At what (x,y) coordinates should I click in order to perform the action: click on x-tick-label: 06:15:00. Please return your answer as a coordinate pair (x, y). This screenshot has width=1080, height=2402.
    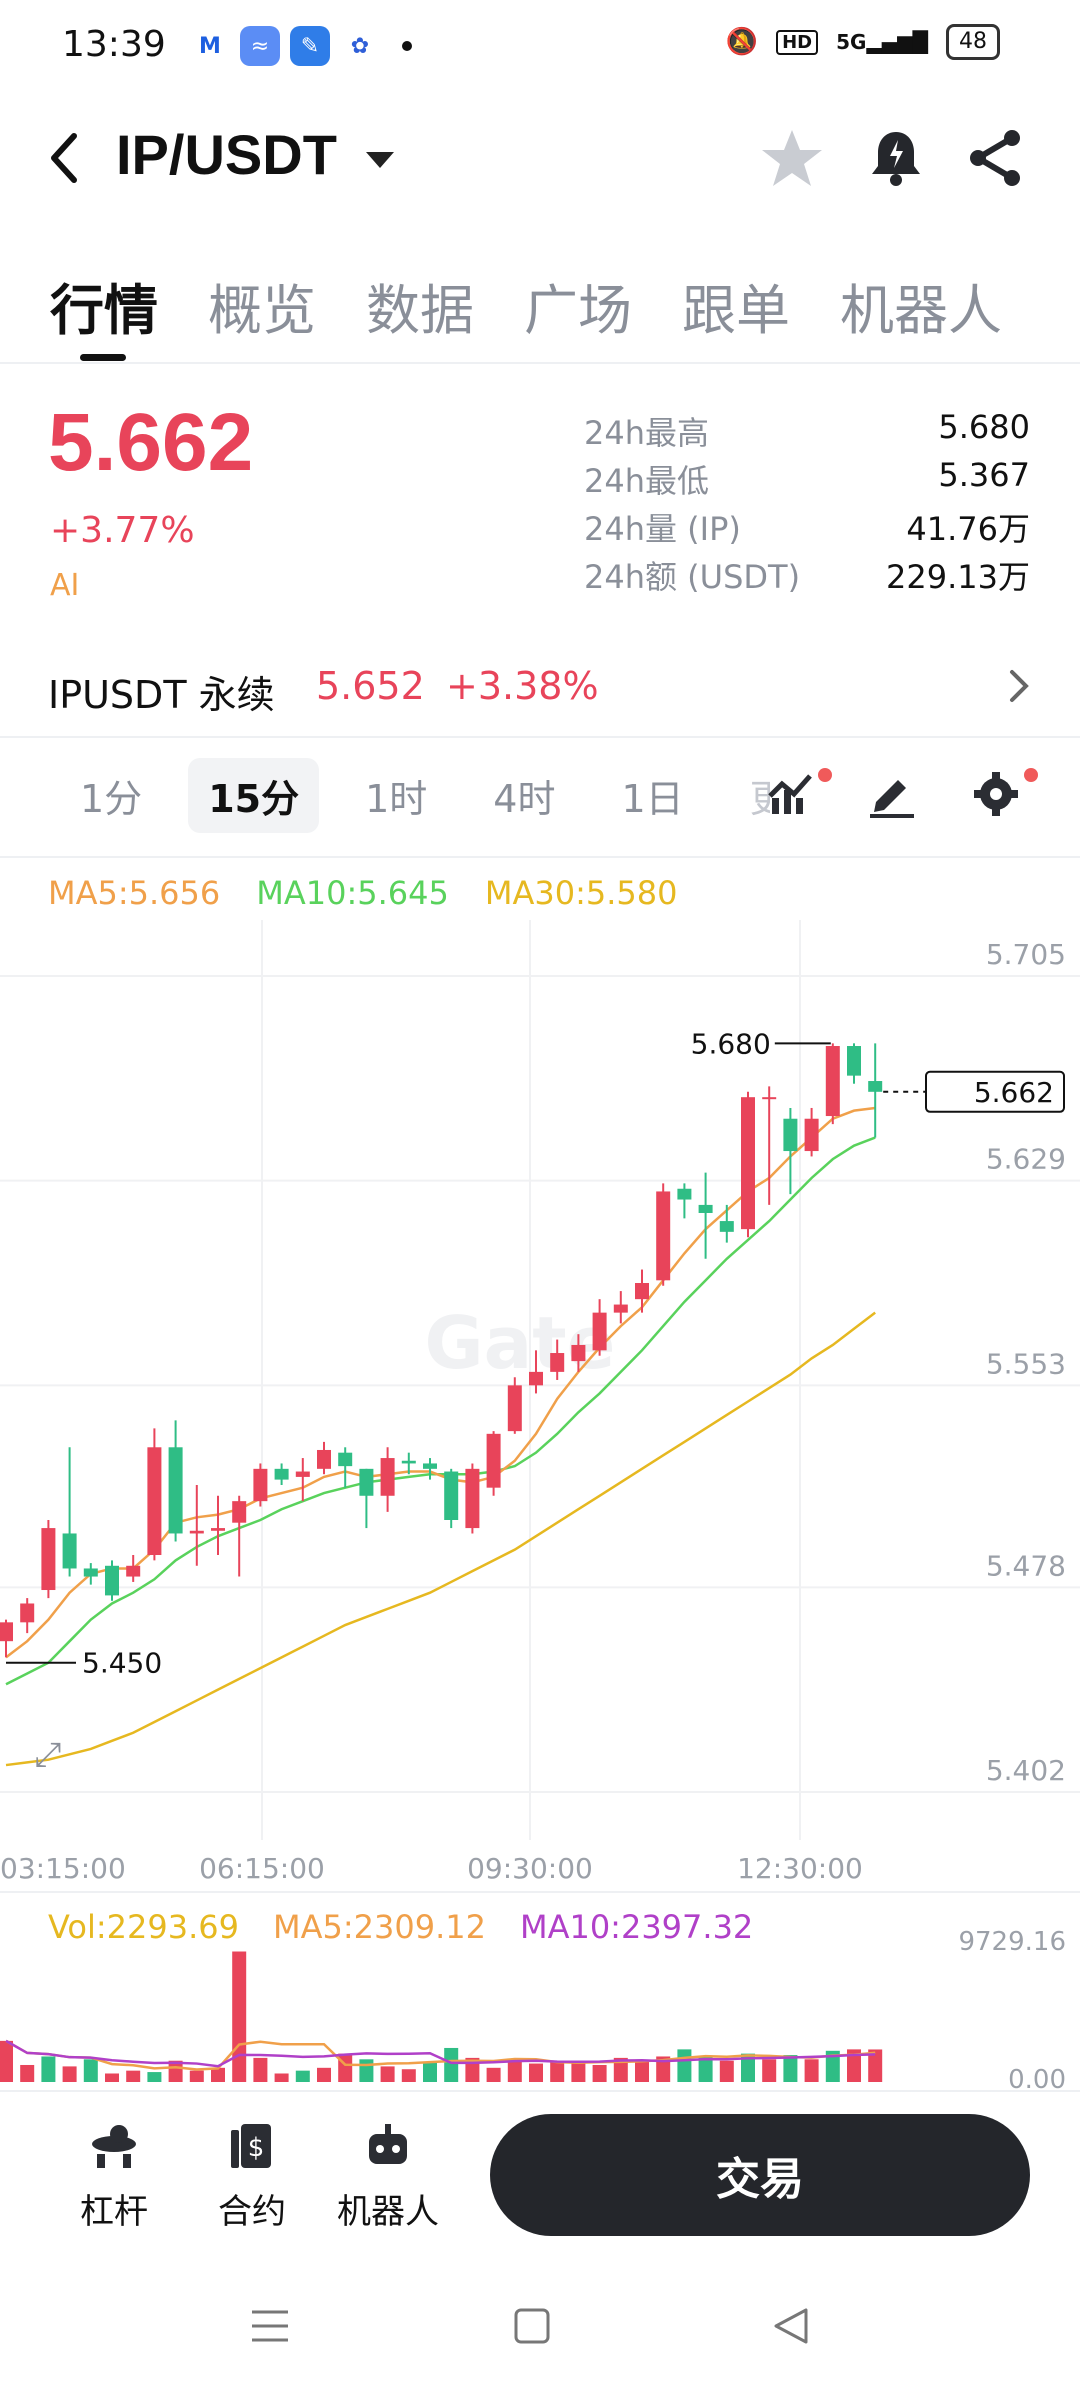
    Looking at the image, I should click on (262, 1868).